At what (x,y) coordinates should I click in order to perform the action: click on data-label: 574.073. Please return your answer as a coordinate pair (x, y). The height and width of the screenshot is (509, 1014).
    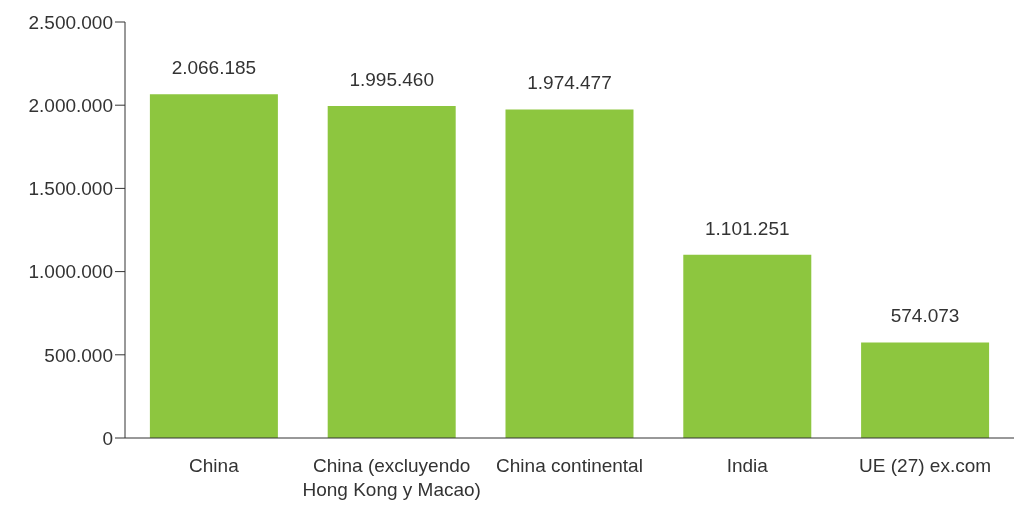
    Looking at the image, I should click on (925, 316).